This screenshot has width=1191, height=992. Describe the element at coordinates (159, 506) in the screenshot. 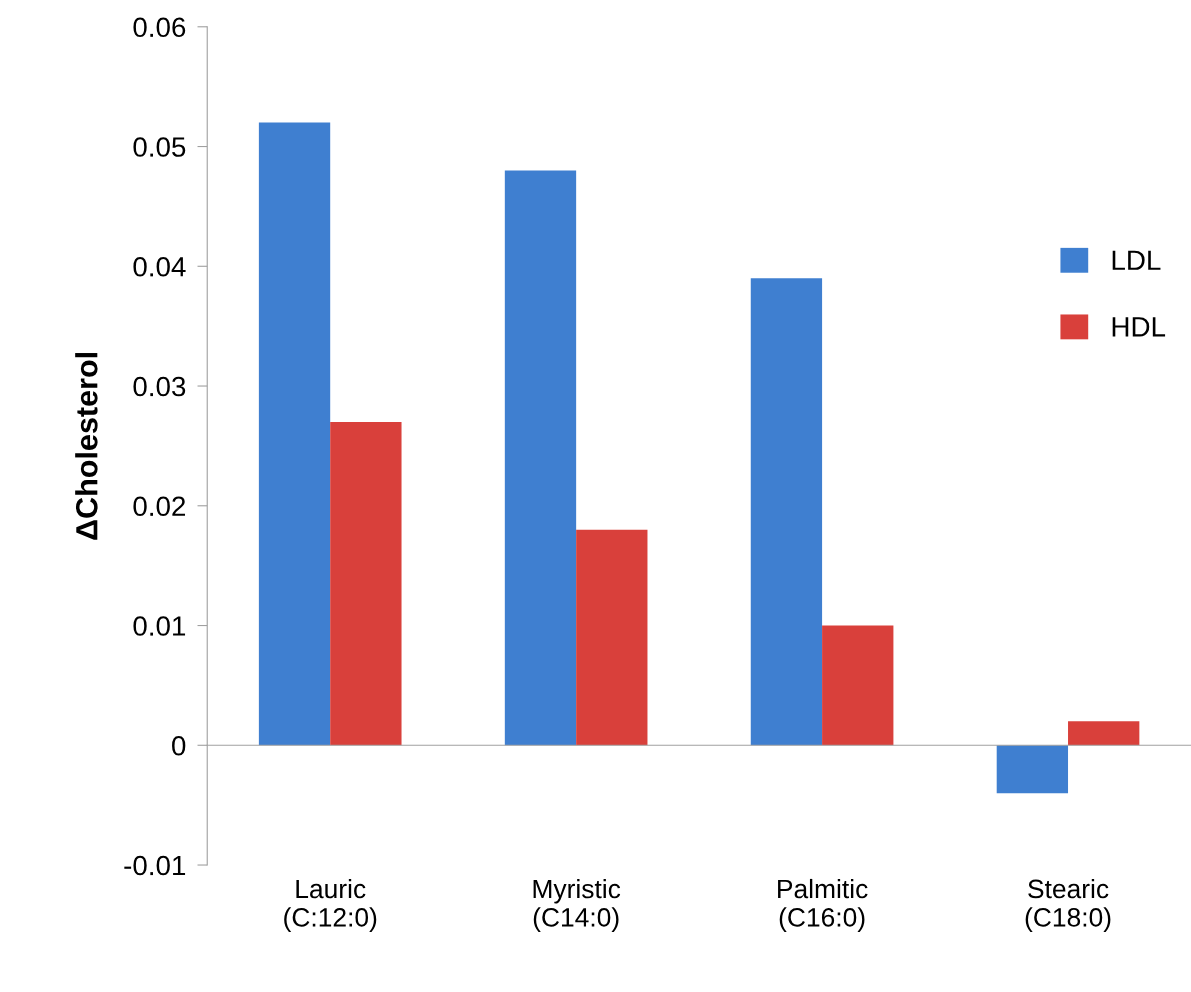

I see `y-tick-label: 0.02` at that location.